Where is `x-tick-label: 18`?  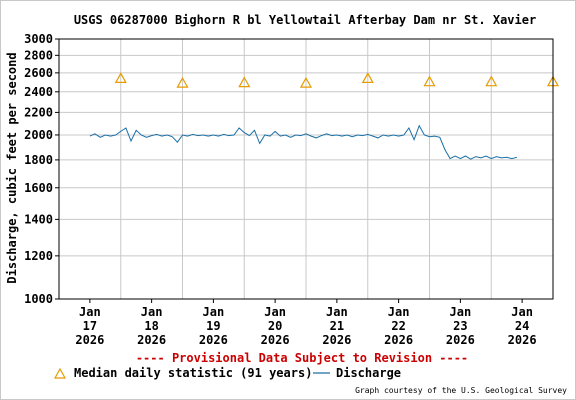 x-tick-label: 18 is located at coordinates (151, 326).